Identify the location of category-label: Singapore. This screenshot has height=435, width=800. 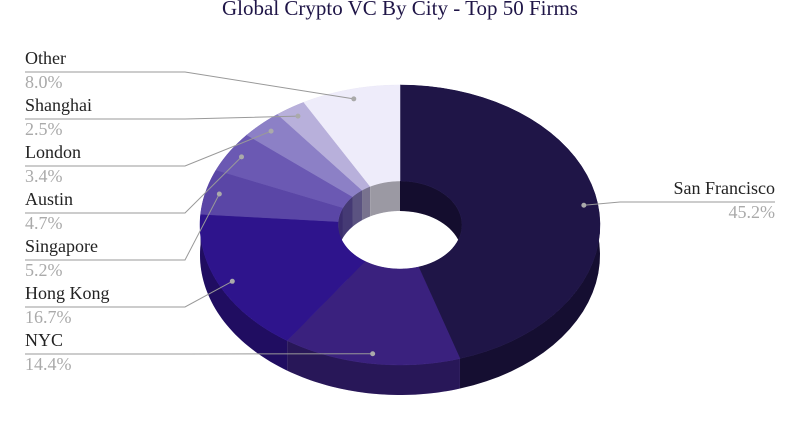
(61, 246).